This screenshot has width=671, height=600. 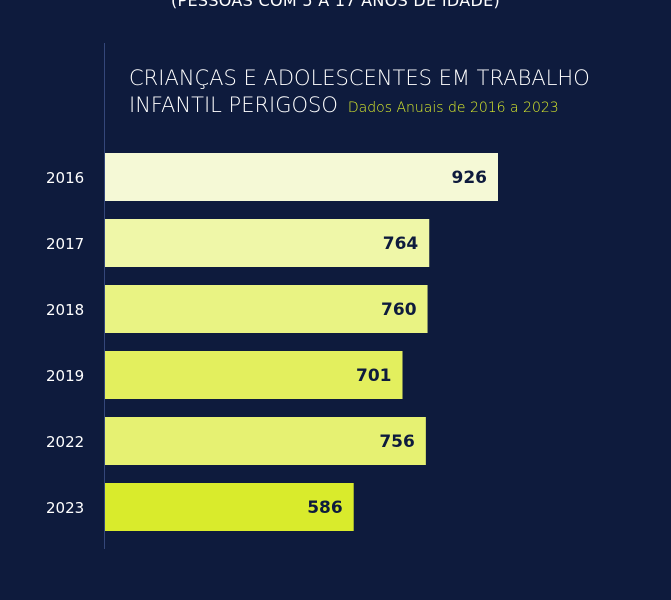 I want to click on category-label-2018: 2018, so click(x=65, y=310).